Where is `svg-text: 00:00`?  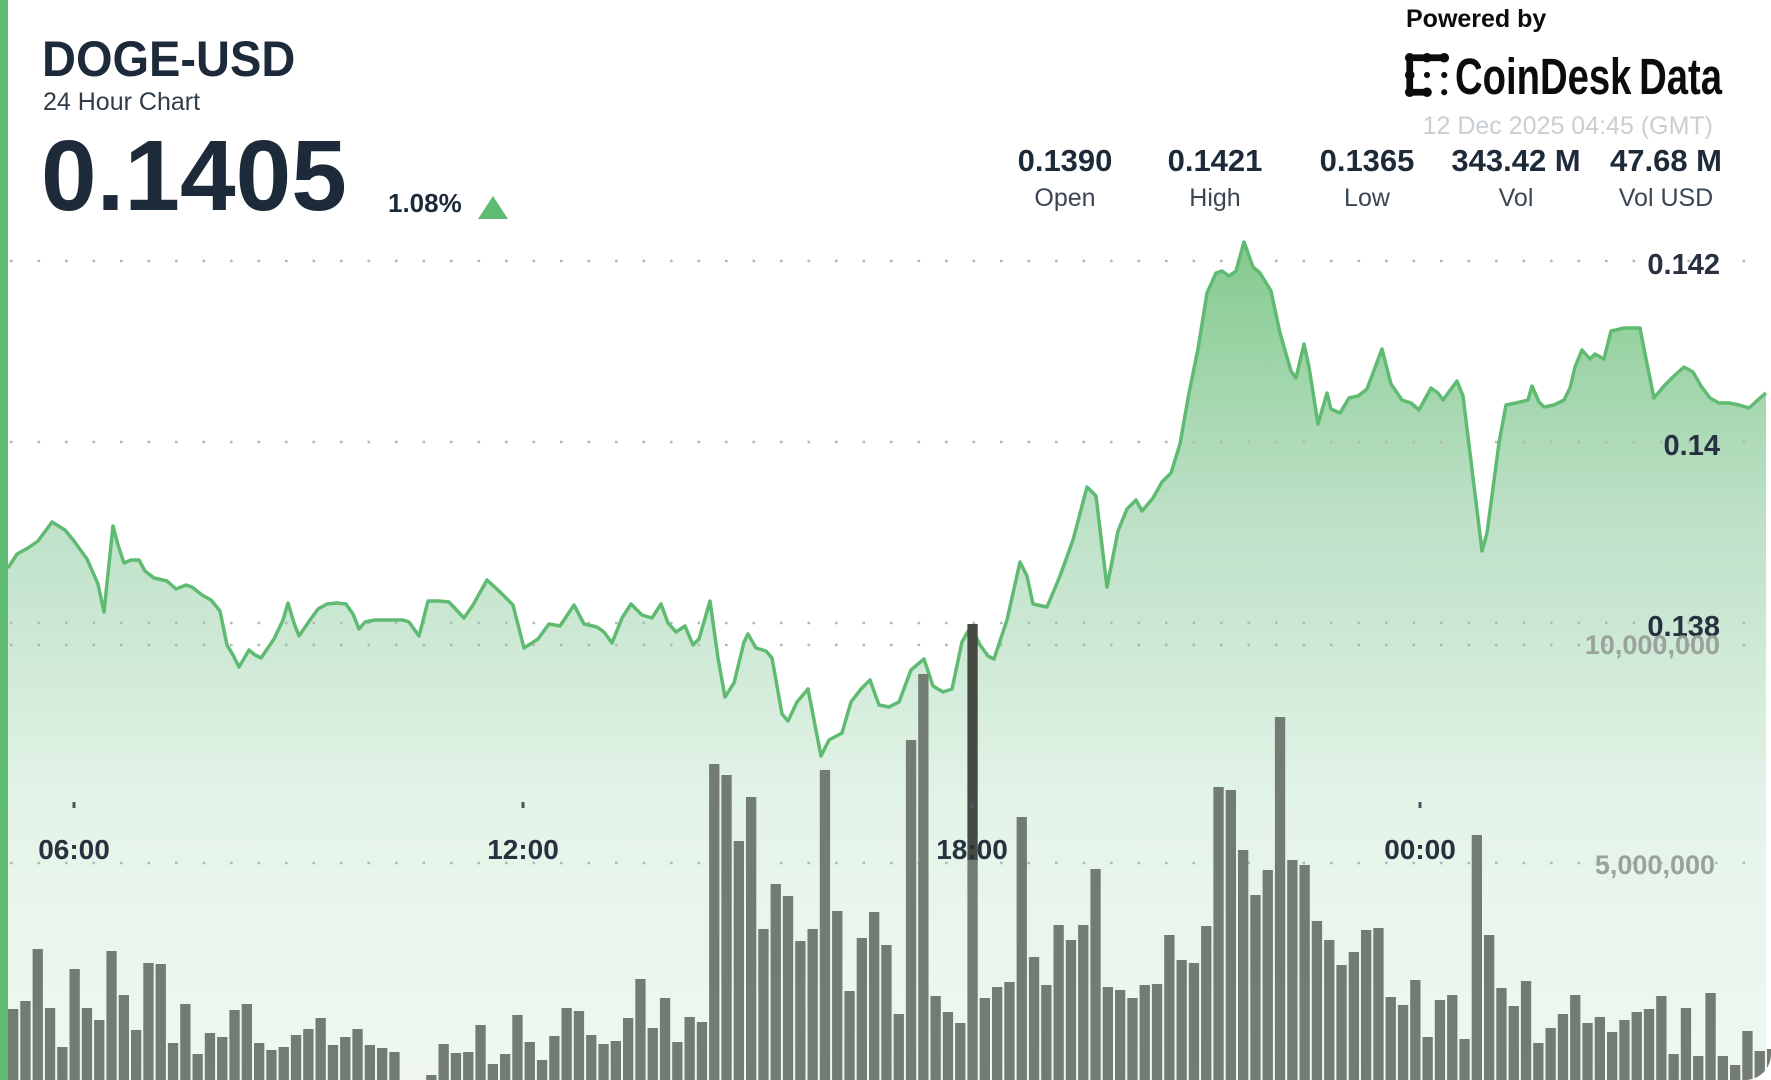
svg-text: 00:00 is located at coordinates (1420, 849).